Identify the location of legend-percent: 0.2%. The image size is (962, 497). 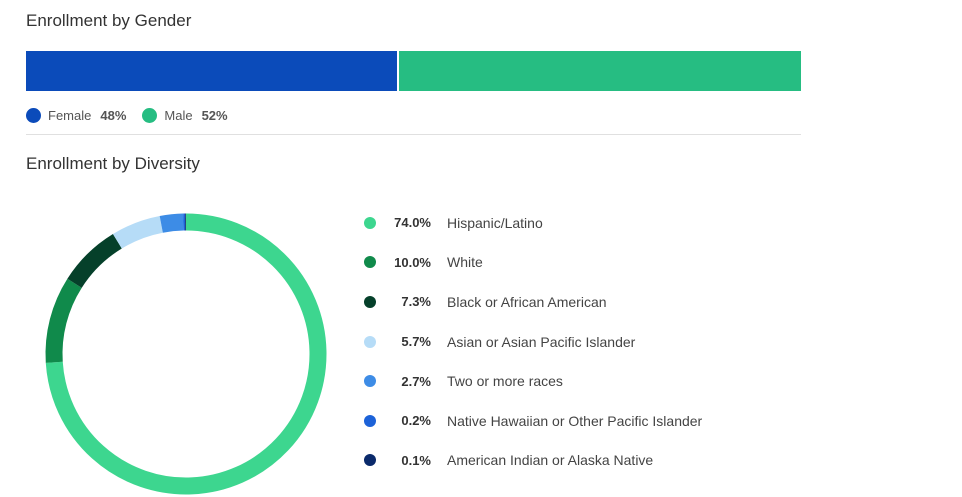
(416, 421).